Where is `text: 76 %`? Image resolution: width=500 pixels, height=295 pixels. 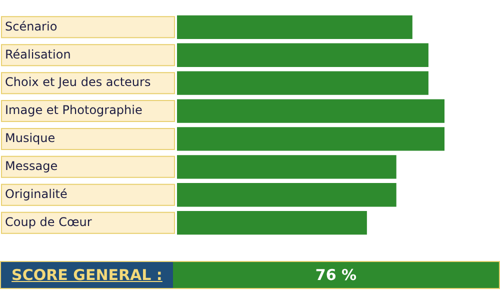
text: 76 % is located at coordinates (336, 275).